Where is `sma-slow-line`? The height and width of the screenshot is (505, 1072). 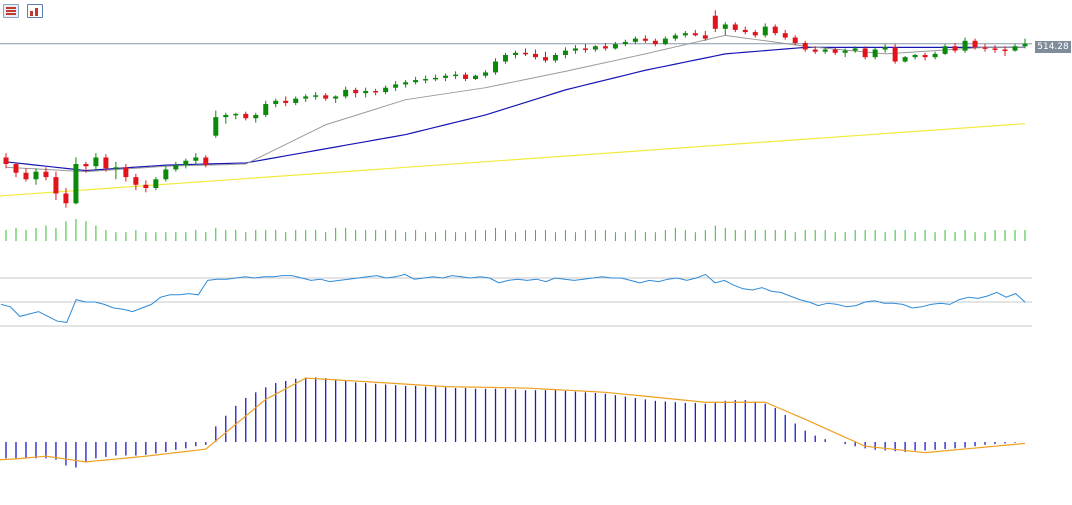 sma-slow-line is located at coordinates (513, 160).